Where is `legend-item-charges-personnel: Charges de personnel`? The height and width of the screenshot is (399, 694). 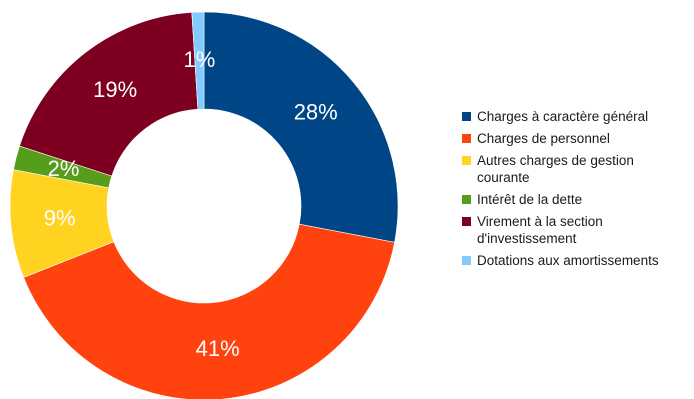
legend-item-charges-personnel: Charges de personnel is located at coordinates (578, 138).